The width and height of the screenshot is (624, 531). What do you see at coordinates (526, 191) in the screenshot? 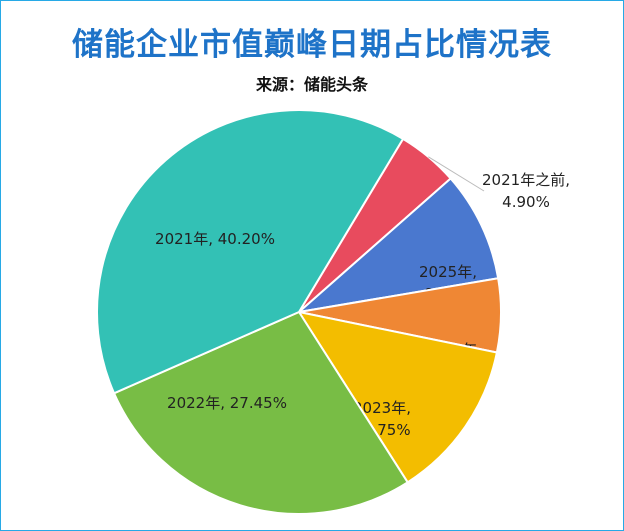
I see `slice-label-2021年之前: 2021年之前, 4.90%` at bounding box center [526, 191].